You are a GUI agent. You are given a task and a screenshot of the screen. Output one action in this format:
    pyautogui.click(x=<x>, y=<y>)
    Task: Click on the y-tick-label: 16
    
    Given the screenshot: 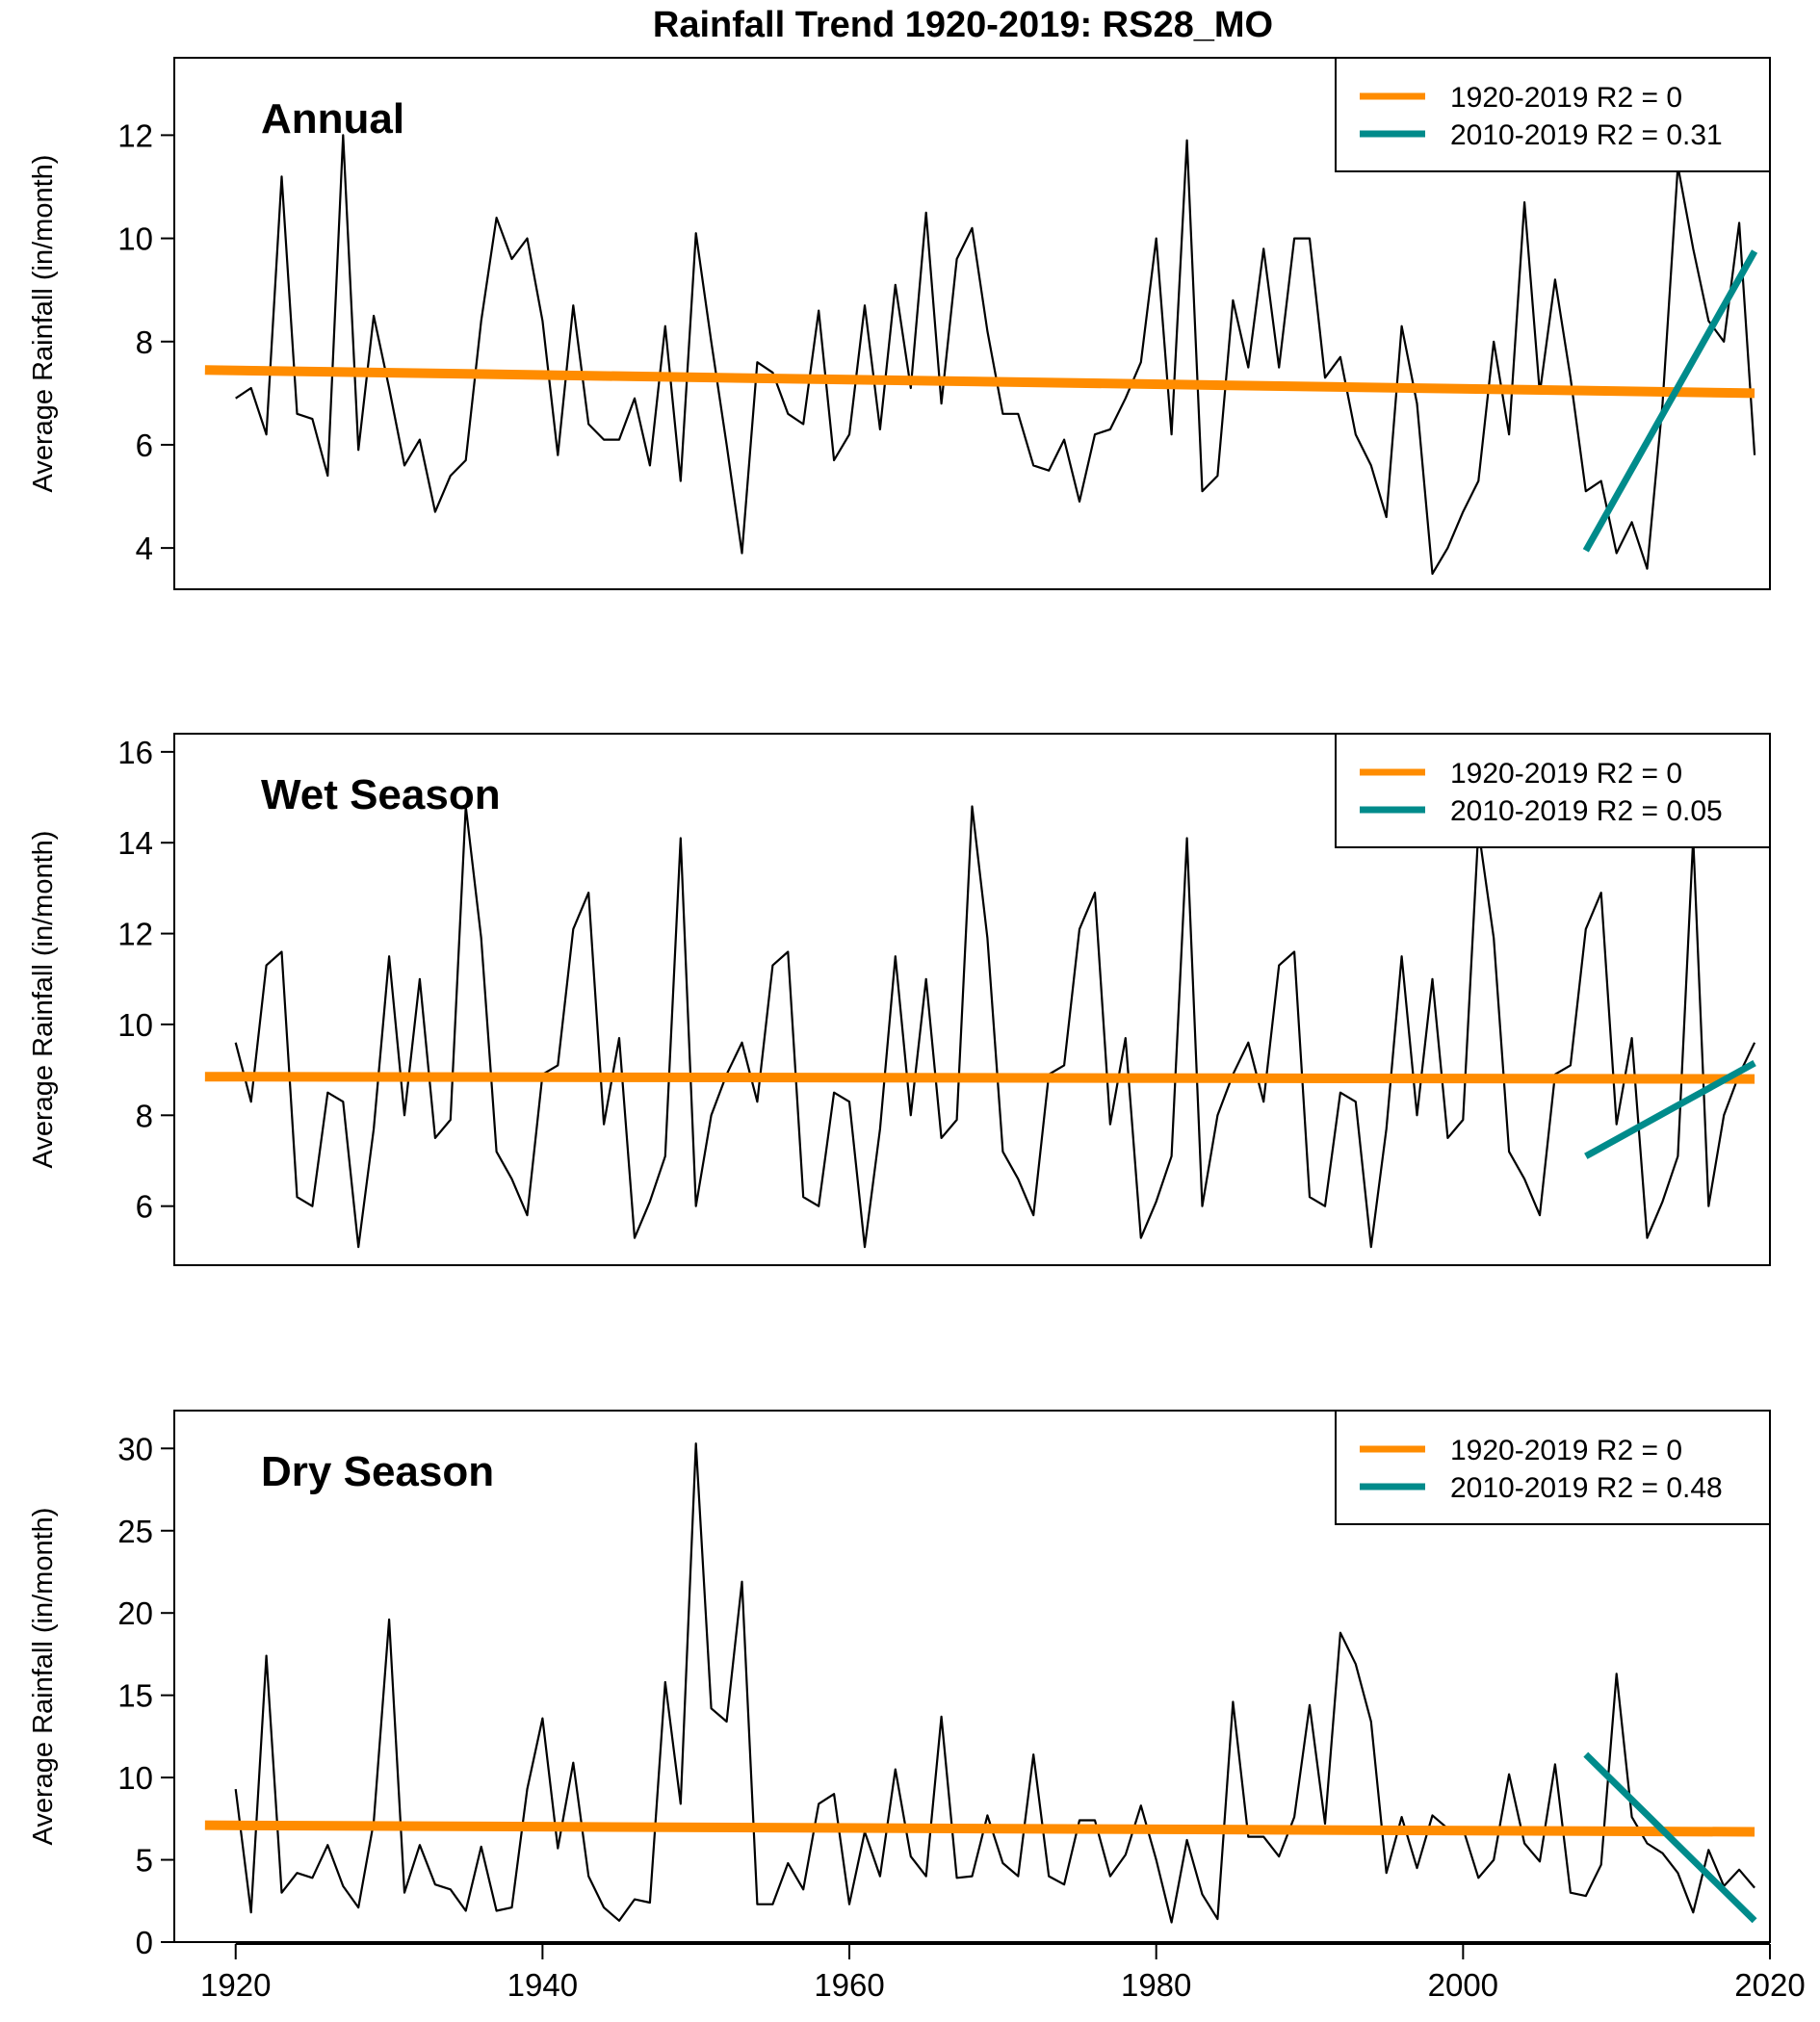 What is the action you would take?
    pyautogui.click(x=135, y=753)
    